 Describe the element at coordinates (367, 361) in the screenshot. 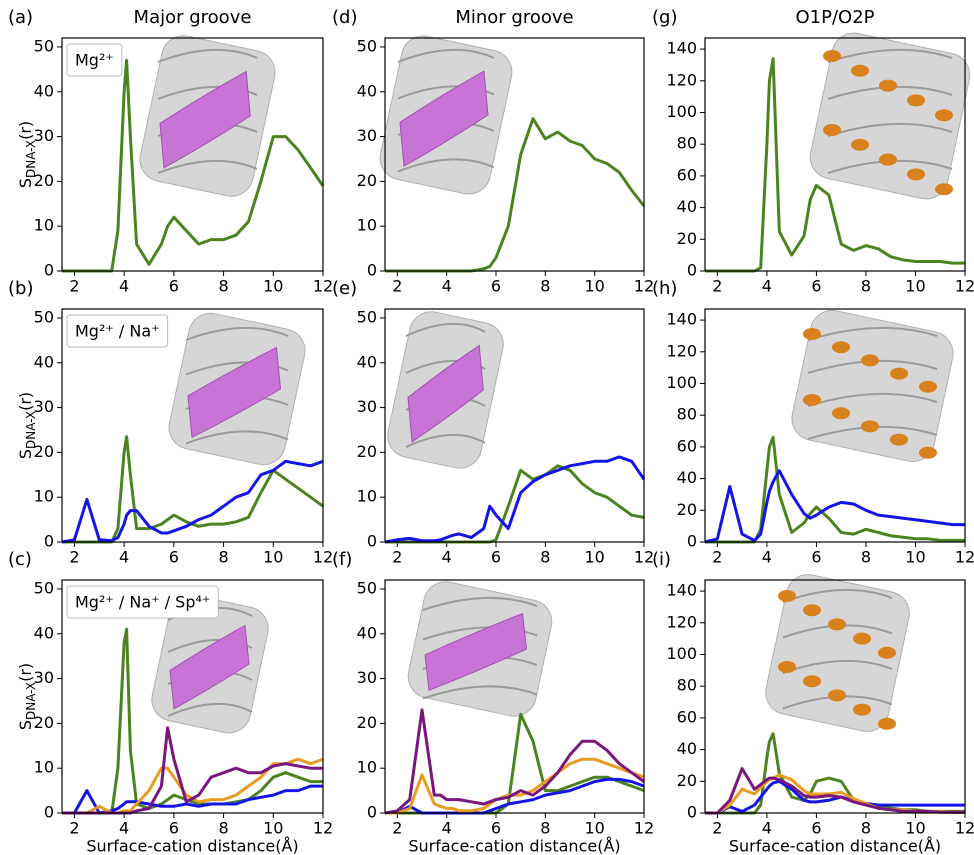

I see `y-tick-label: 40` at that location.